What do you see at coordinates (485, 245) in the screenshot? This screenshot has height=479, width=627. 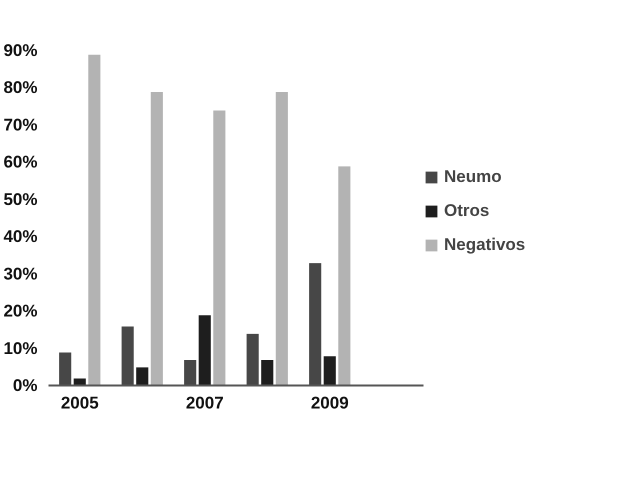 I see `legend-label: Negativos` at bounding box center [485, 245].